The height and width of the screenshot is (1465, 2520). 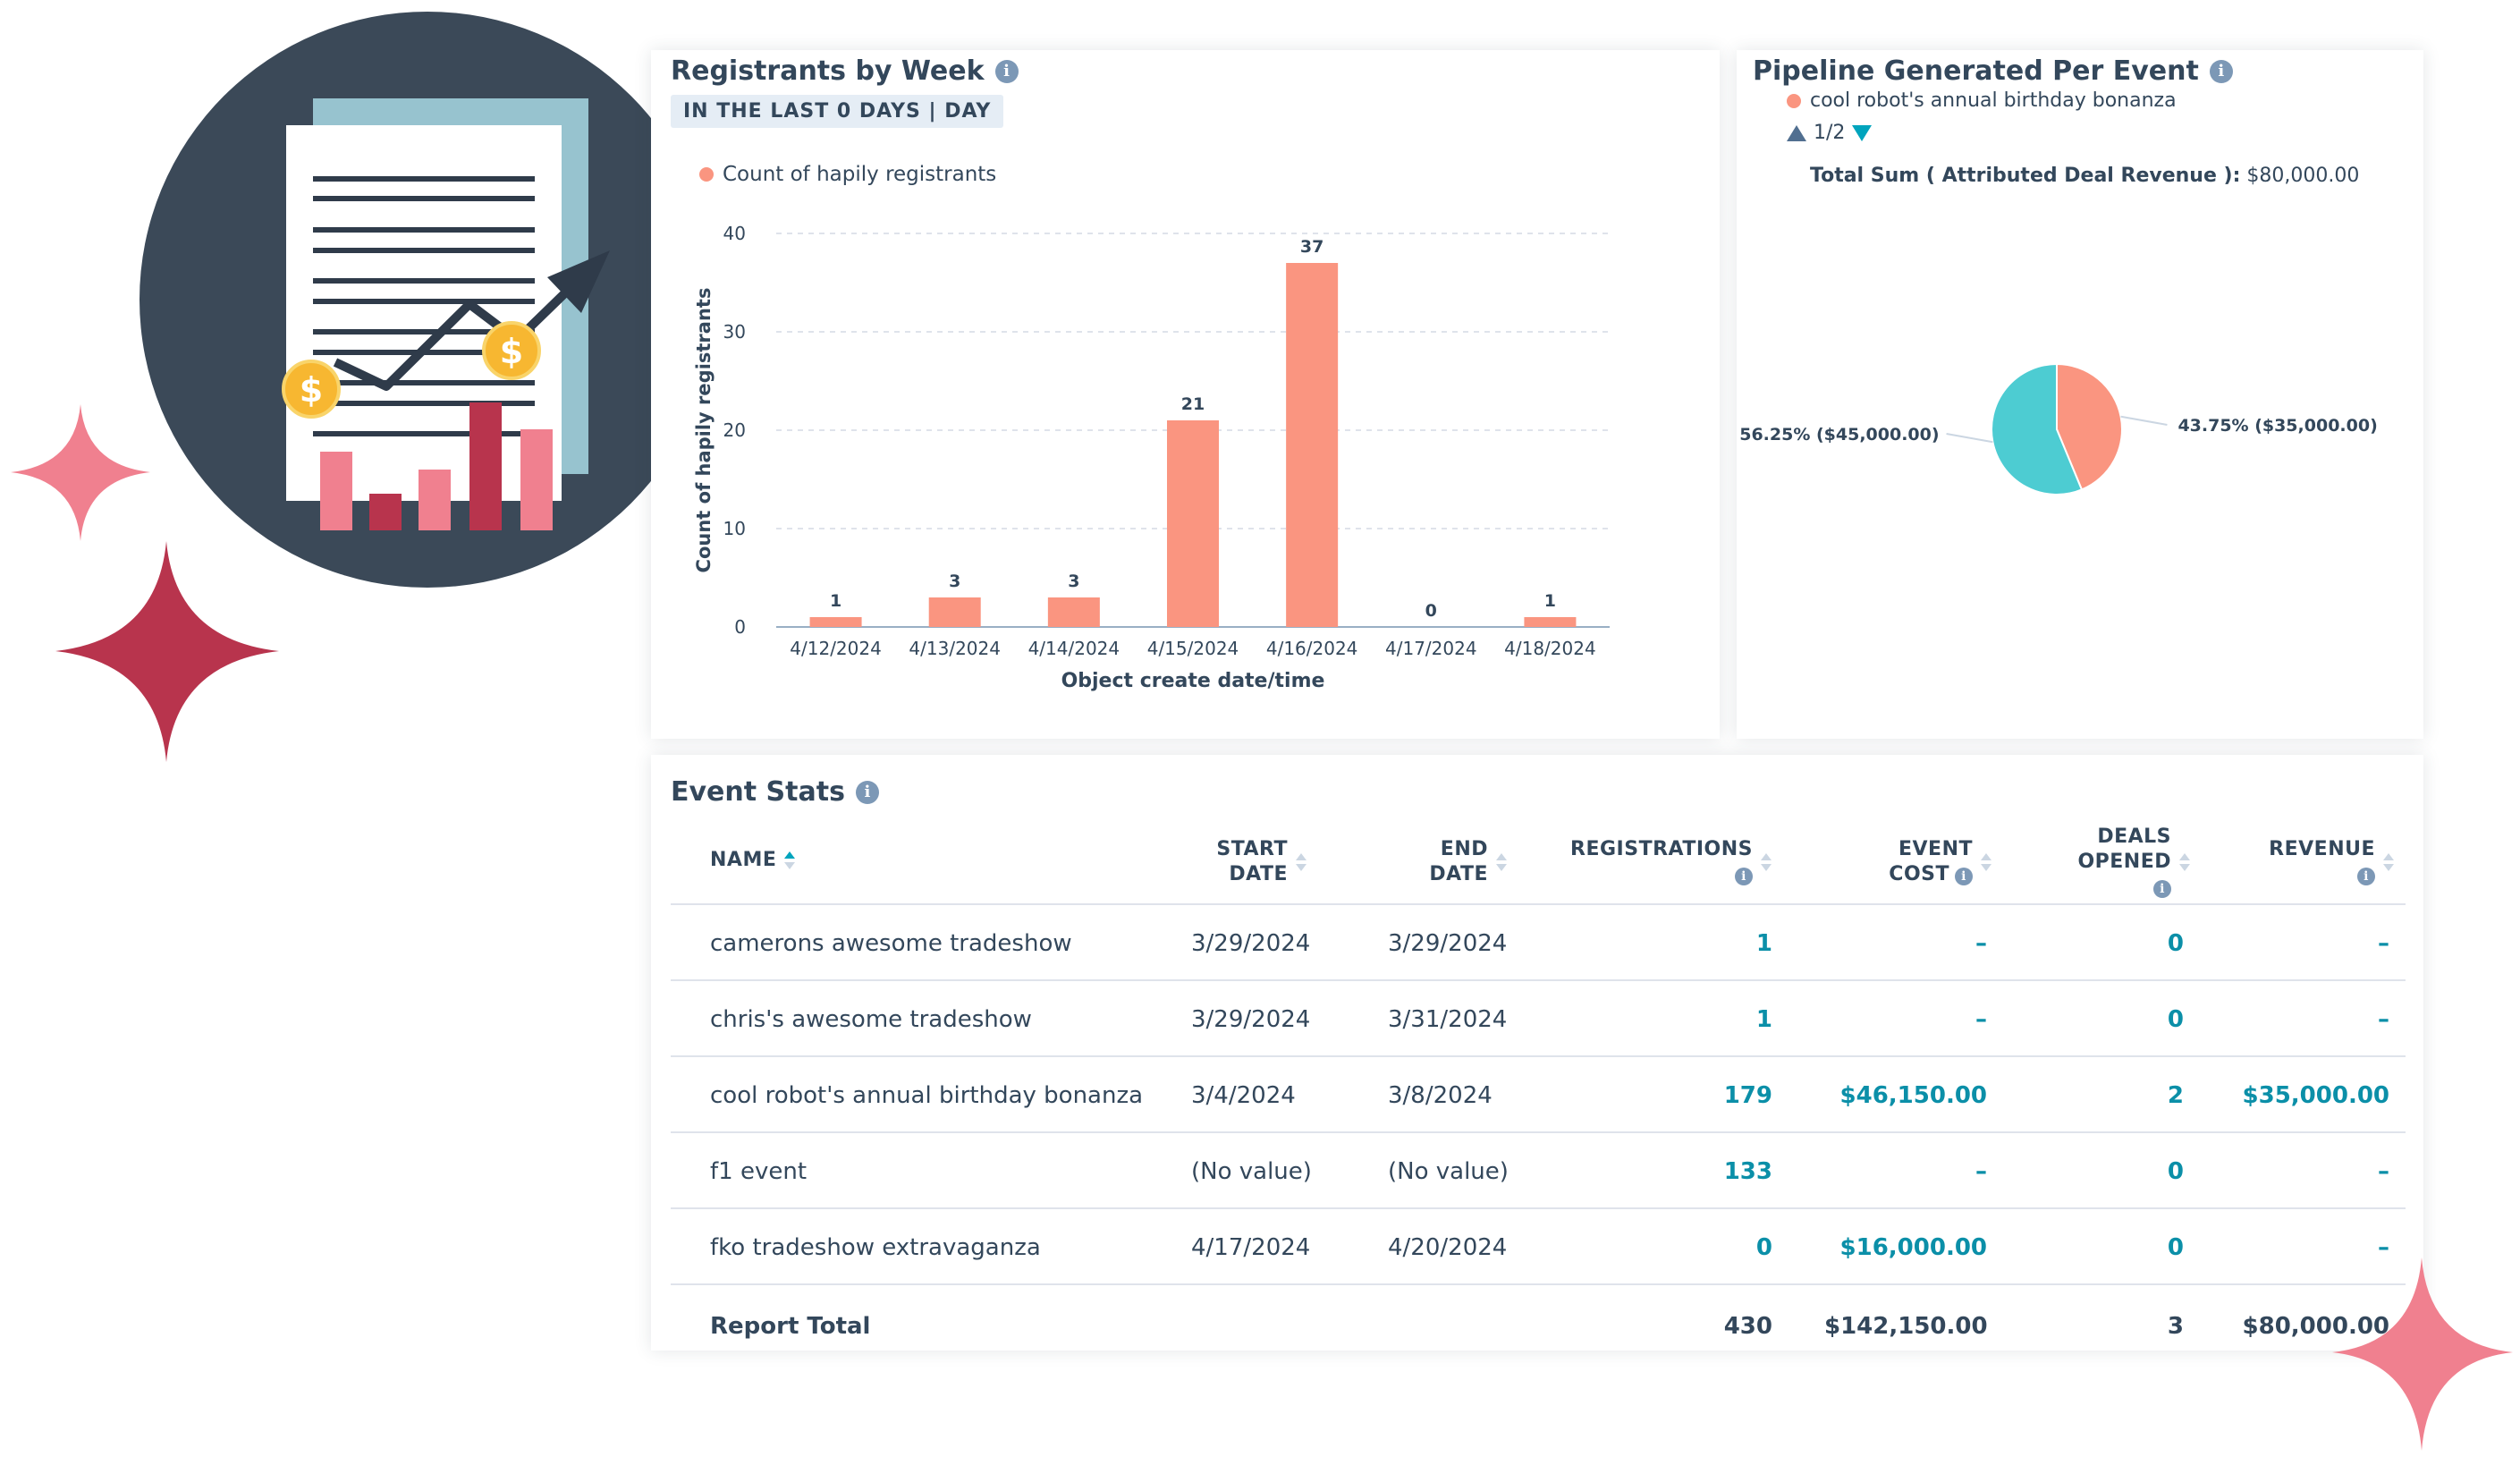 What do you see at coordinates (1193, 404) in the screenshot?
I see `bar-value-label: 21` at bounding box center [1193, 404].